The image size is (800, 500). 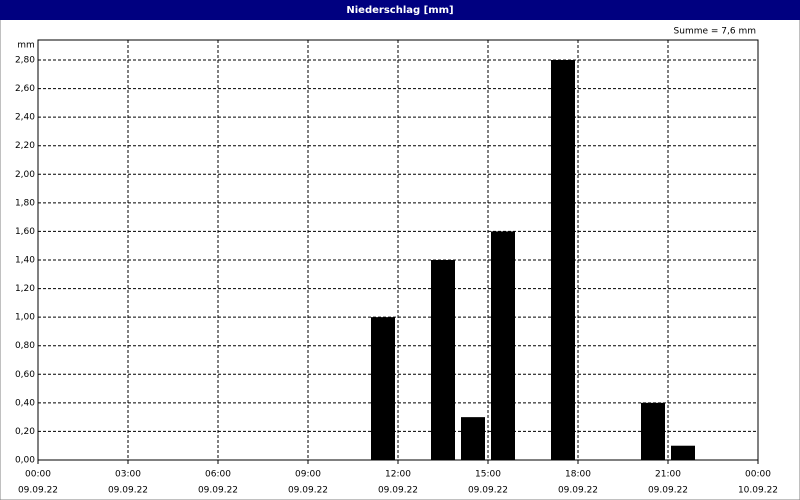 What do you see at coordinates (25, 61) in the screenshot?
I see `y-tick-label: 2,80` at bounding box center [25, 61].